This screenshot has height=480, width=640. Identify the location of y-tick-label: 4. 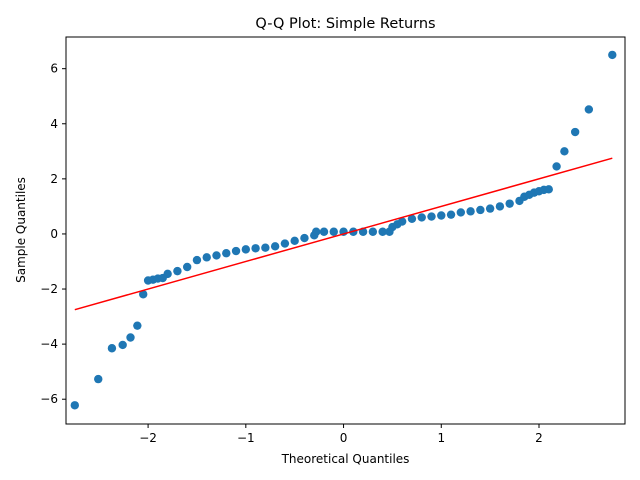
(54, 124).